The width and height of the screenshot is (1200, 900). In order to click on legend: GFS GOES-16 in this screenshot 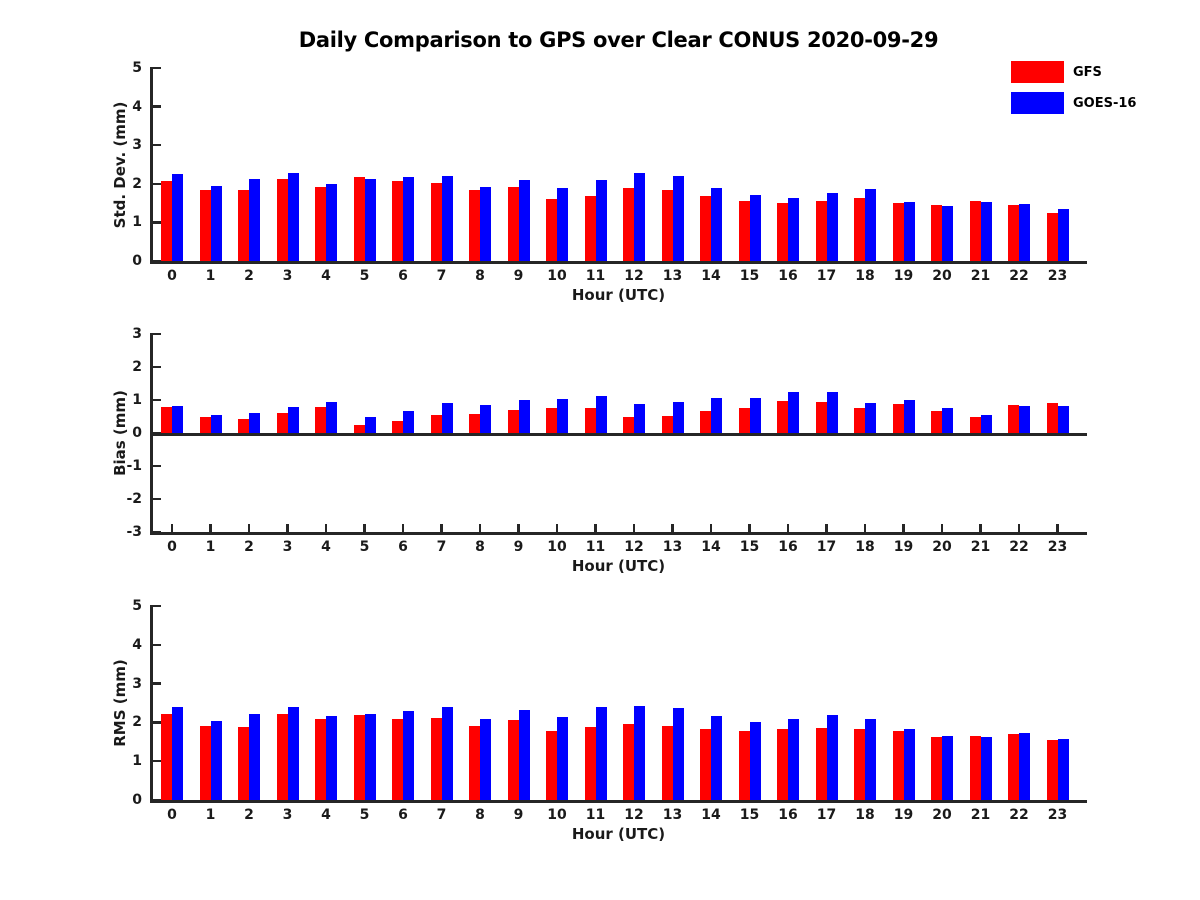, I will do `click(1103, 92)`.